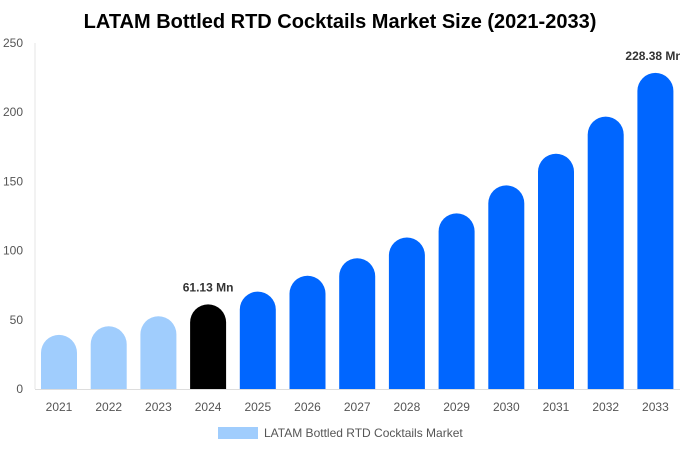 The image size is (680, 450). What do you see at coordinates (363, 433) in the screenshot?
I see `legend-label: LATAM Bottled RTD Cocktails Market` at bounding box center [363, 433].